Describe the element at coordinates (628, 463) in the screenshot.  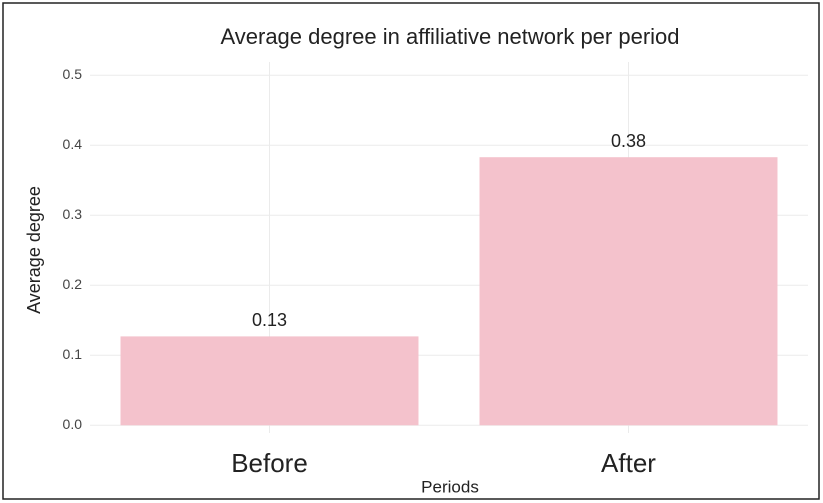
I see `x-tick-label: After` at that location.